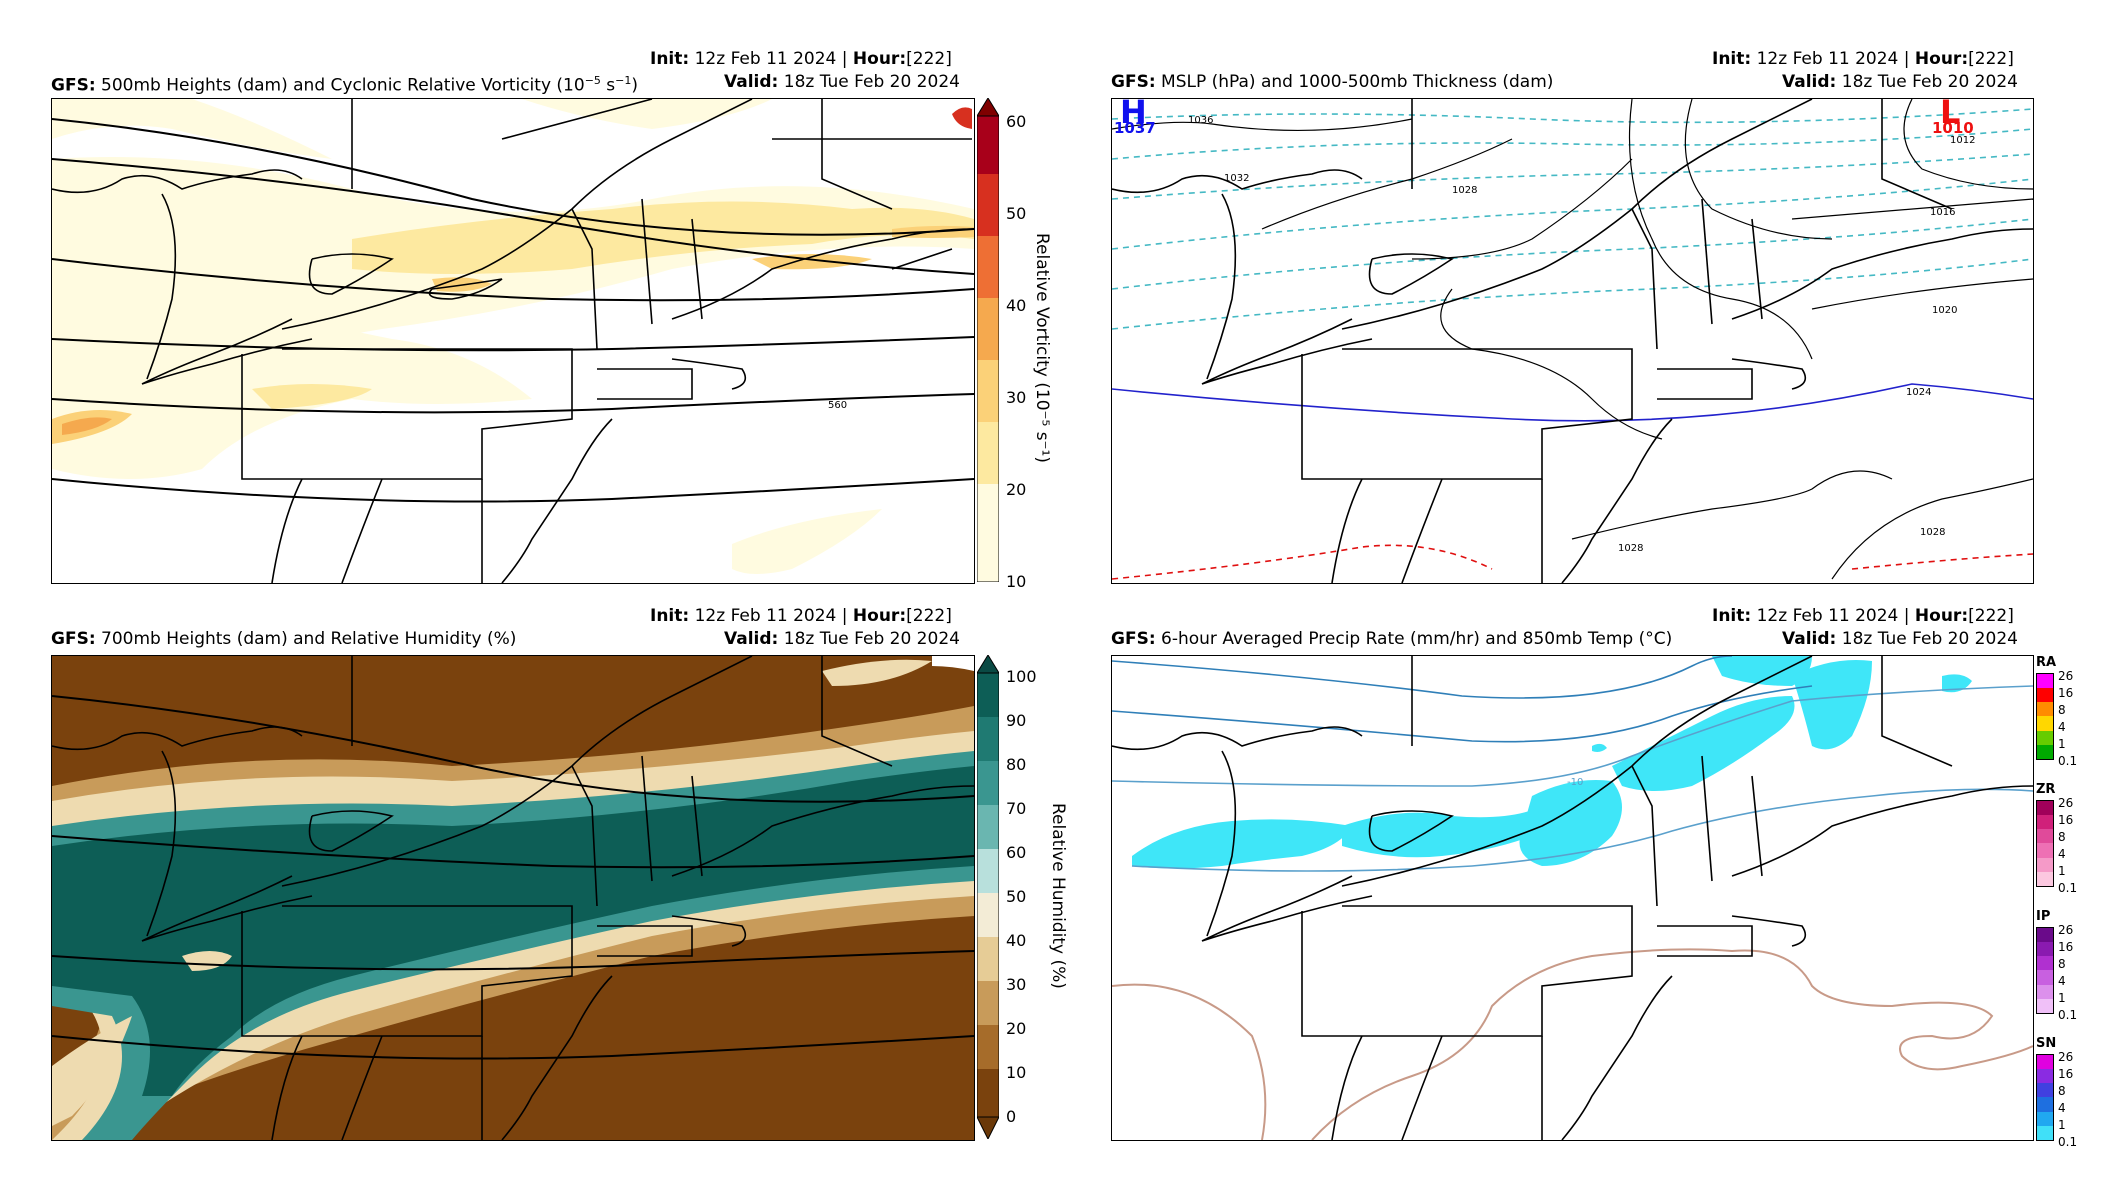  Describe the element at coordinates (1963, 140) in the screenshot. I see `isobar-label: 1012` at that location.